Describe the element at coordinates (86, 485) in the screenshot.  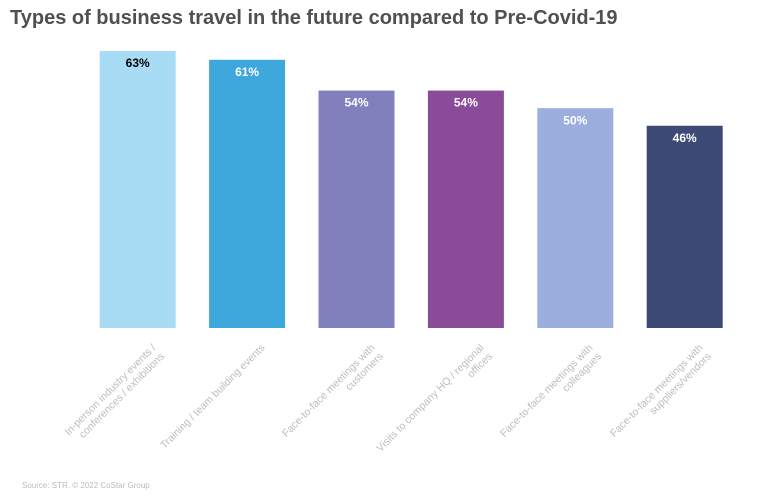
I see `source: Source: STR. © 2022 CoStar Group` at that location.